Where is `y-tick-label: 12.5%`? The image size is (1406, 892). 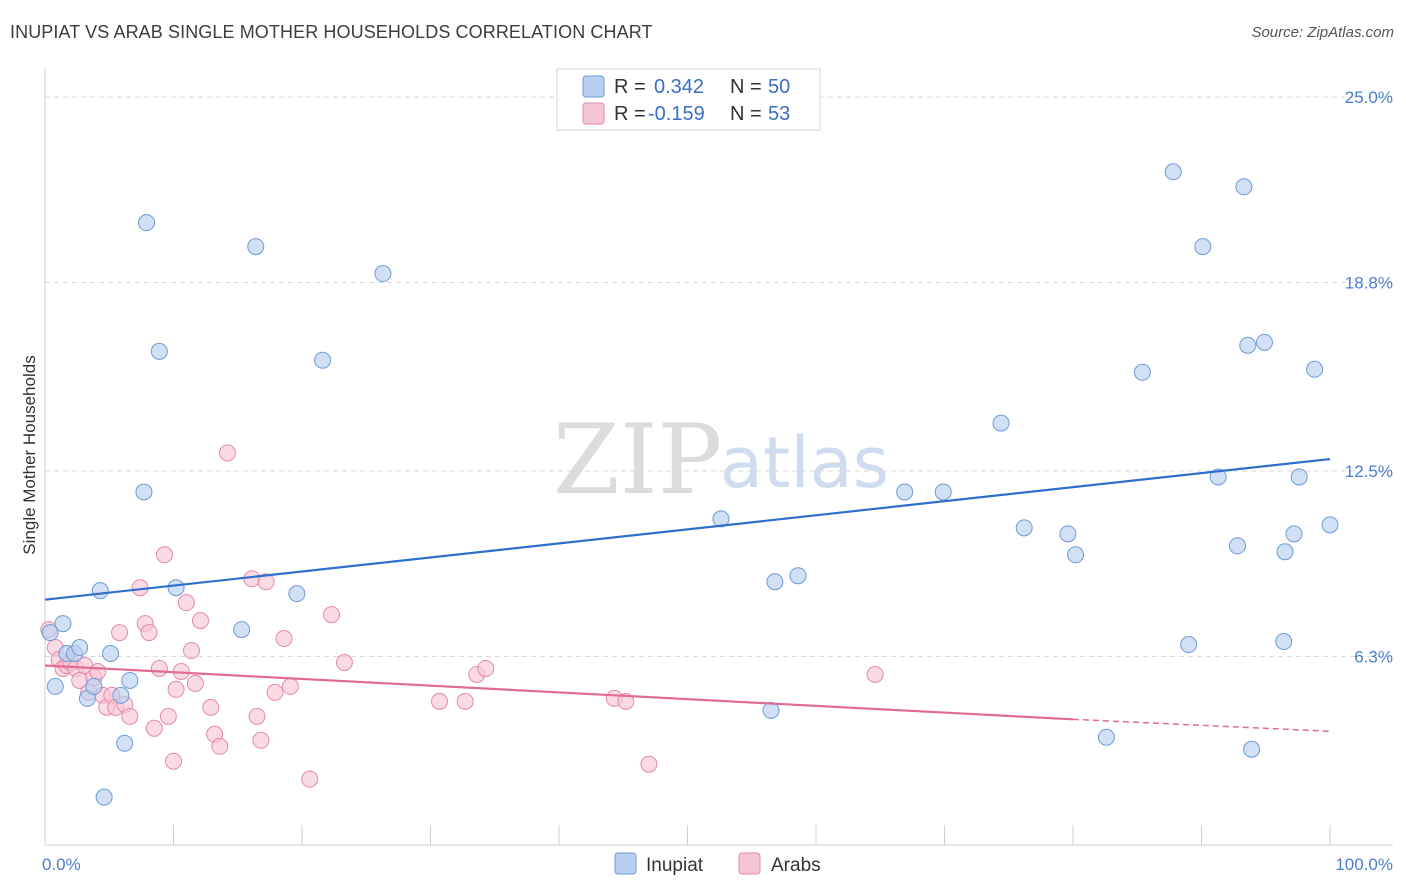 y-tick-label: 12.5% is located at coordinates (1369, 471).